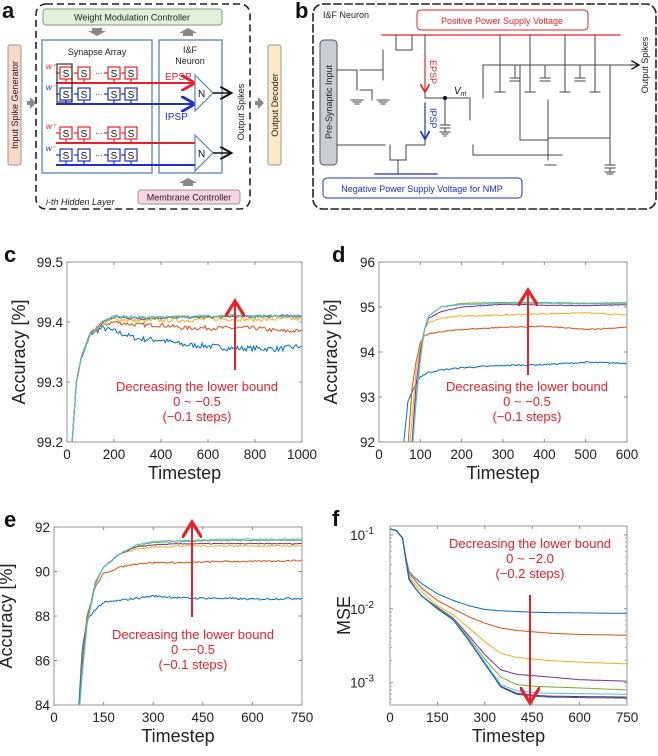  Describe the element at coordinates (50, 442) in the screenshot. I see `y-tick-label: 99.2` at that location.